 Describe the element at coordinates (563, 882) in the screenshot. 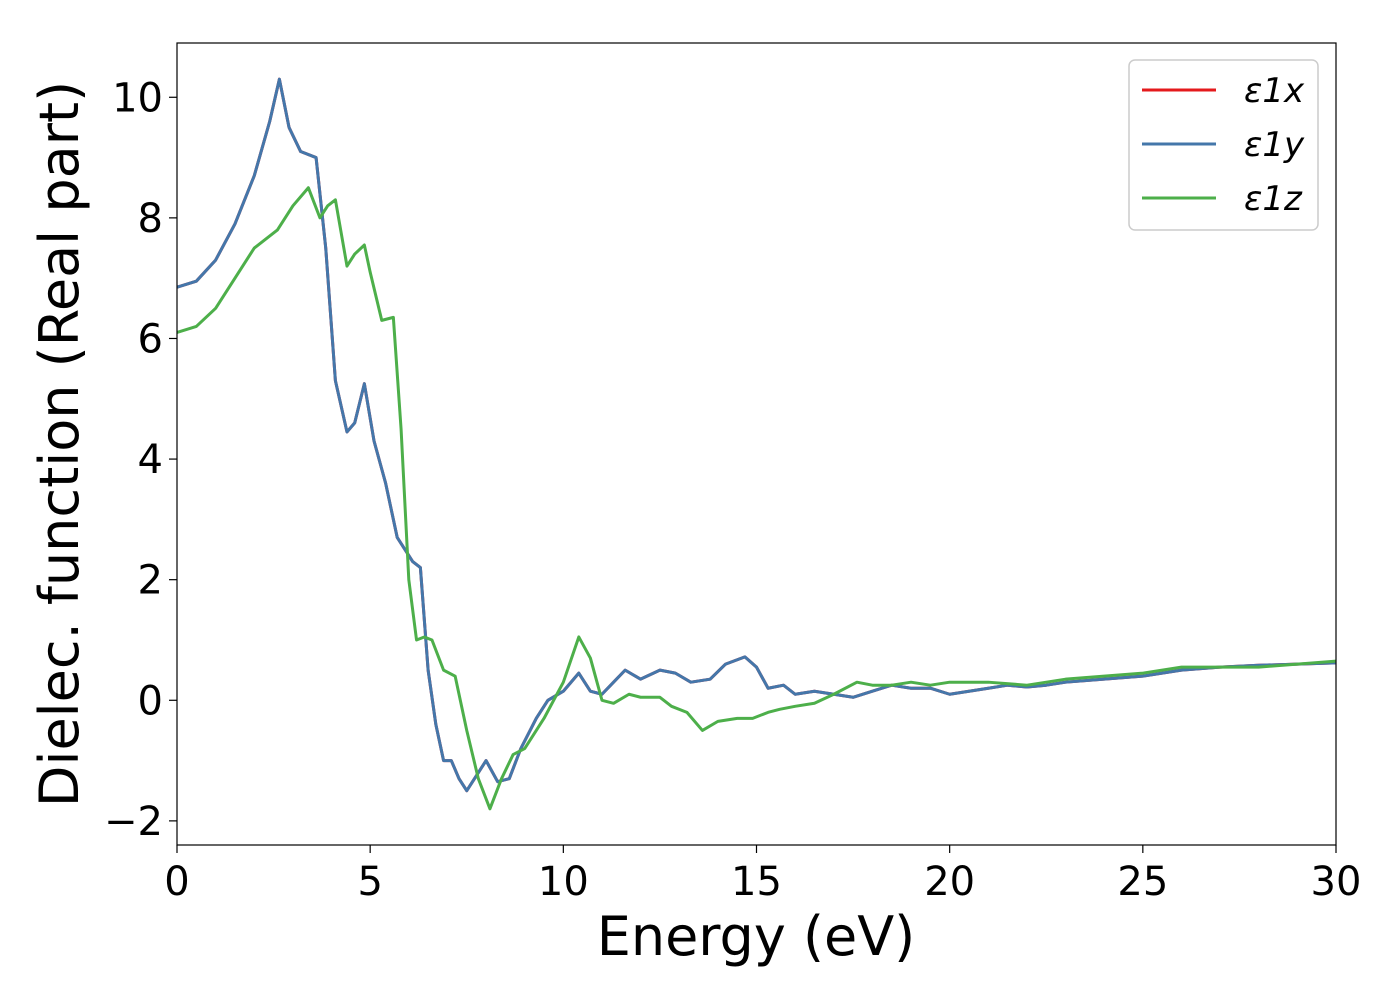

I see `x-tick-label: 10` at that location.